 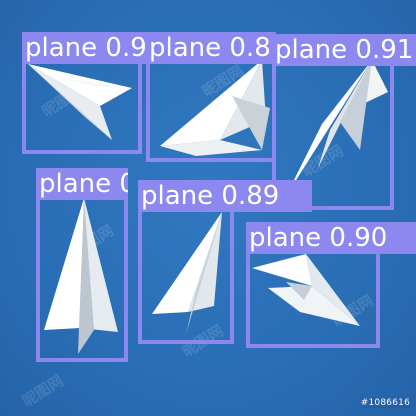 I want to click on detection-label-6: plane 0.90, so click(x=331, y=238).